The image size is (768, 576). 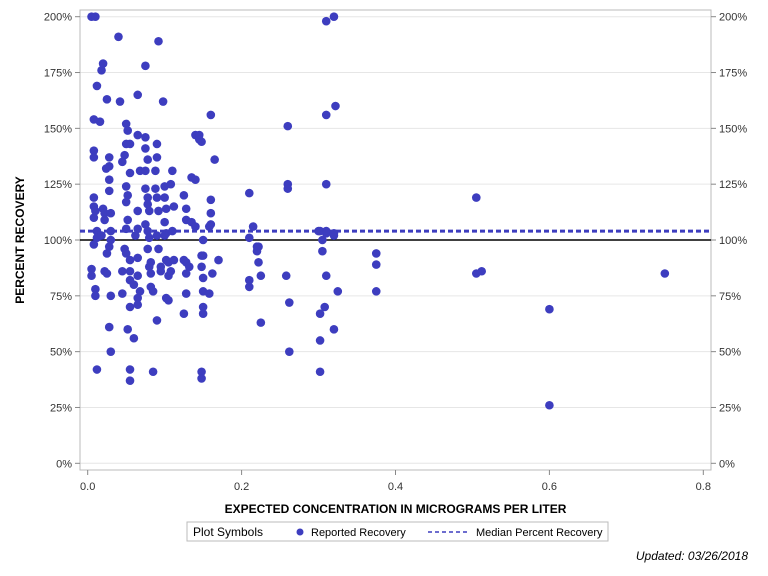 I want to click on legend-entry-median: Median Percent Recovery, so click(x=539, y=533).